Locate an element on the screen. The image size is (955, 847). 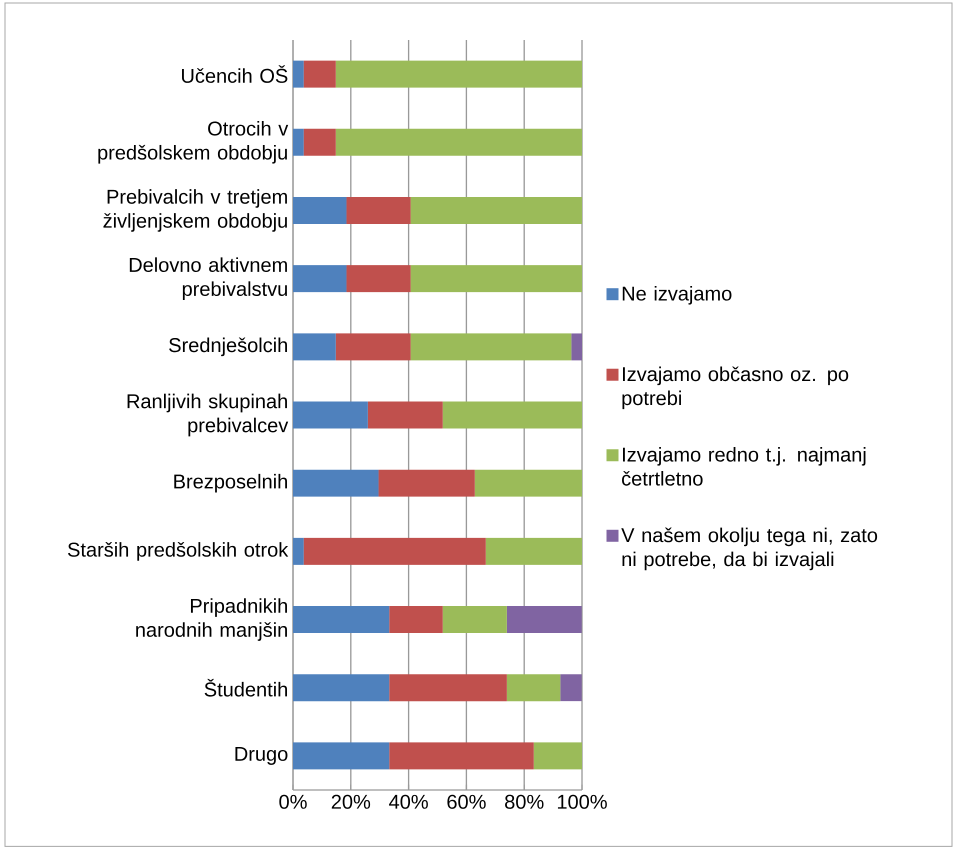
y-tick-label: Delovno aktivnem prebivalstvu is located at coordinates (208, 278).